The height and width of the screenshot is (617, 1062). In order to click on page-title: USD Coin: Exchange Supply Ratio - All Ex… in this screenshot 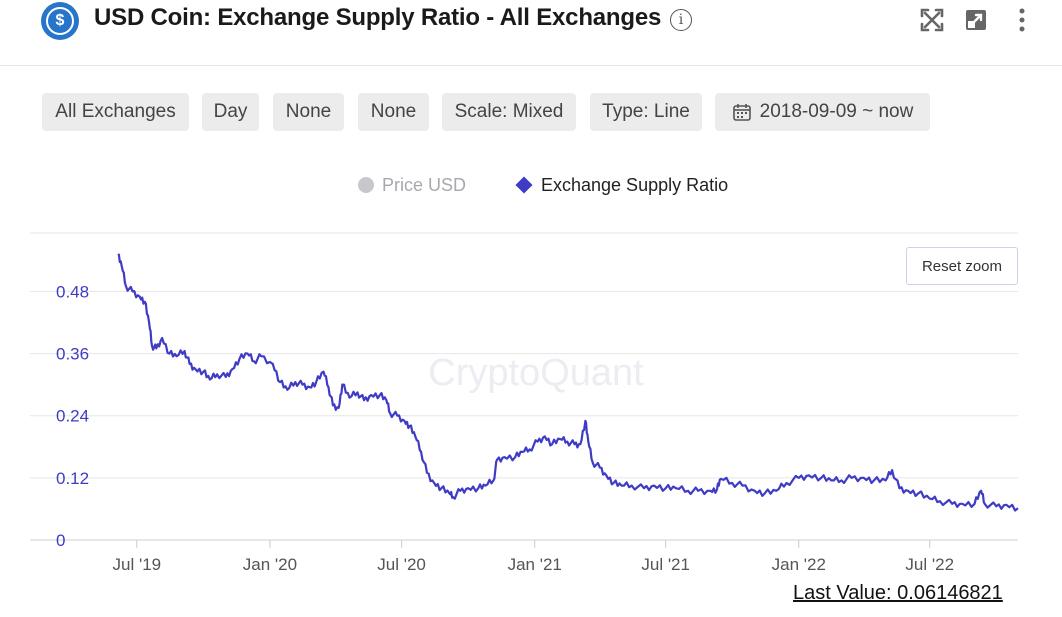, I will do `click(378, 17)`.